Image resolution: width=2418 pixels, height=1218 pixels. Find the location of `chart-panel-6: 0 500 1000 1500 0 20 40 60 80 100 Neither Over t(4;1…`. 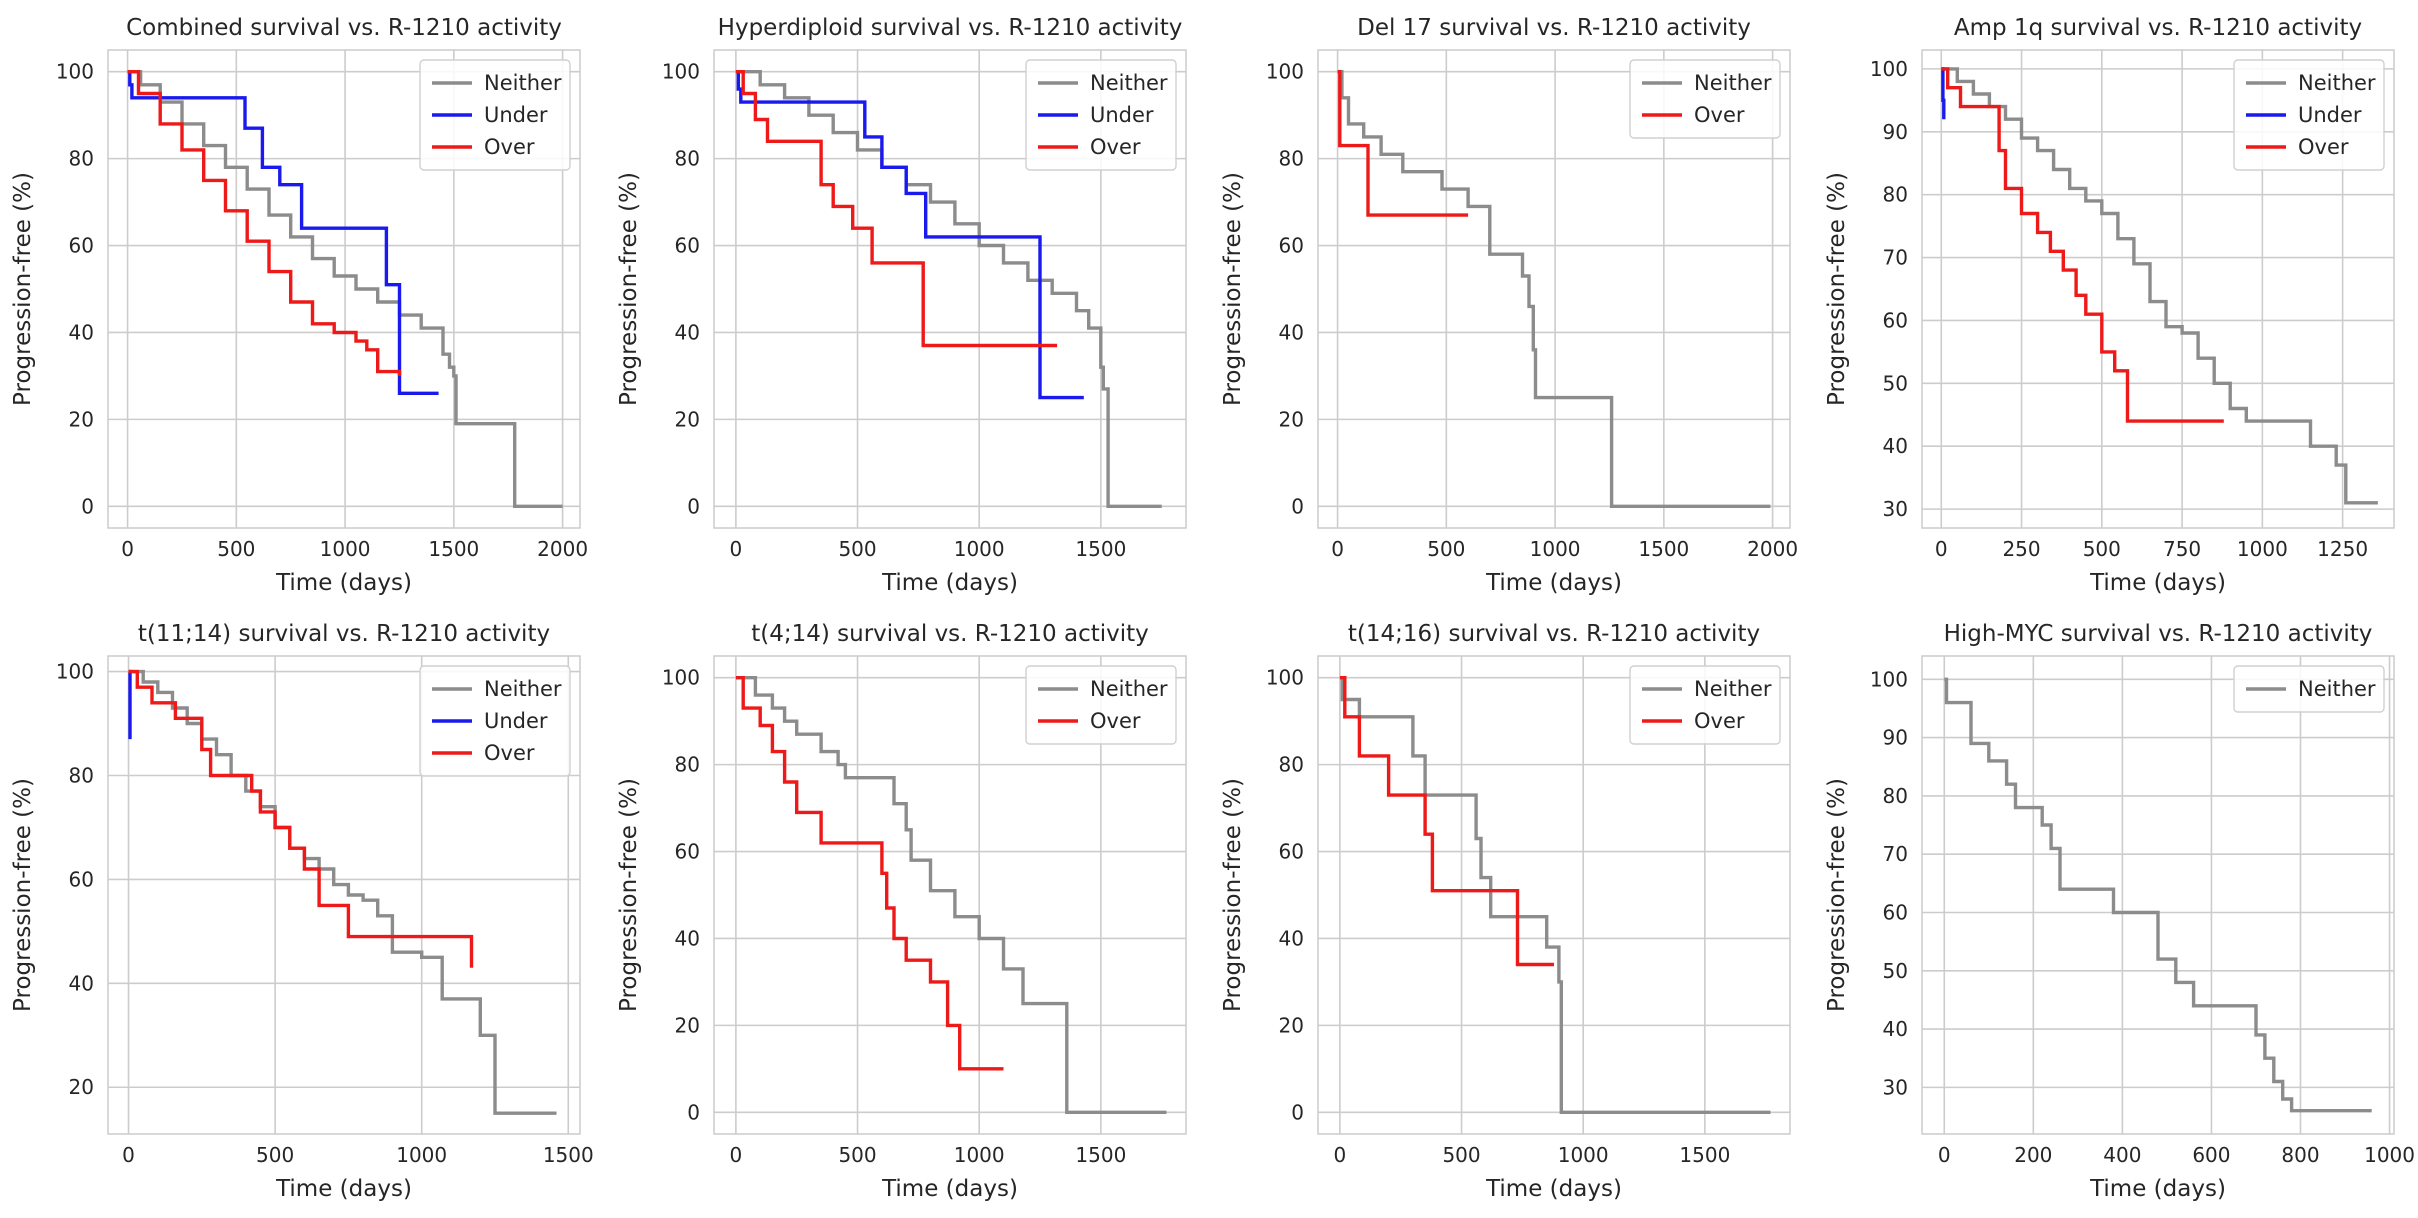

chart-panel-6: 0 500 1000 1500 0 20 40 60 80 100 Neither Over t(4;1… is located at coordinates (901, 911).